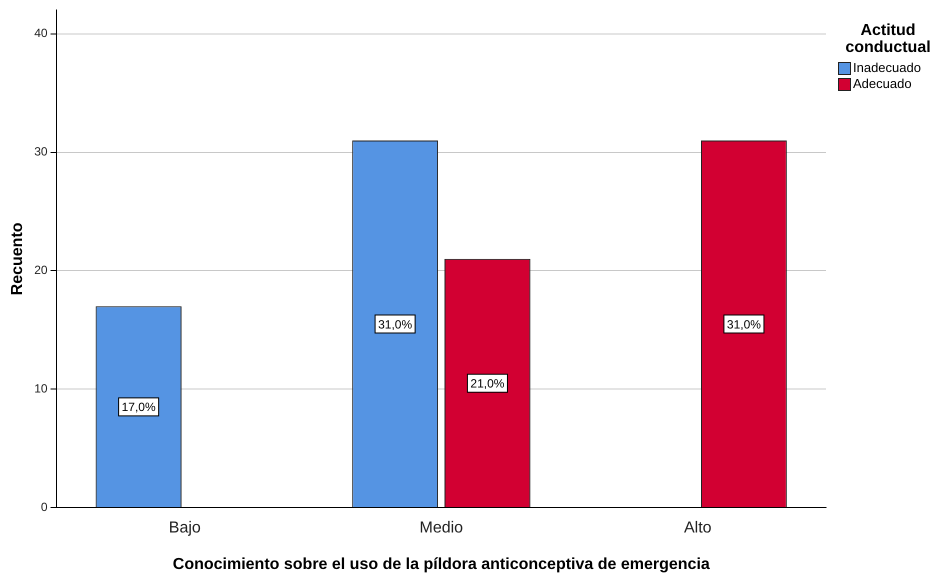 The width and height of the screenshot is (940, 586). What do you see at coordinates (41, 270) in the screenshot?
I see `y-tick-label: 20` at bounding box center [41, 270].